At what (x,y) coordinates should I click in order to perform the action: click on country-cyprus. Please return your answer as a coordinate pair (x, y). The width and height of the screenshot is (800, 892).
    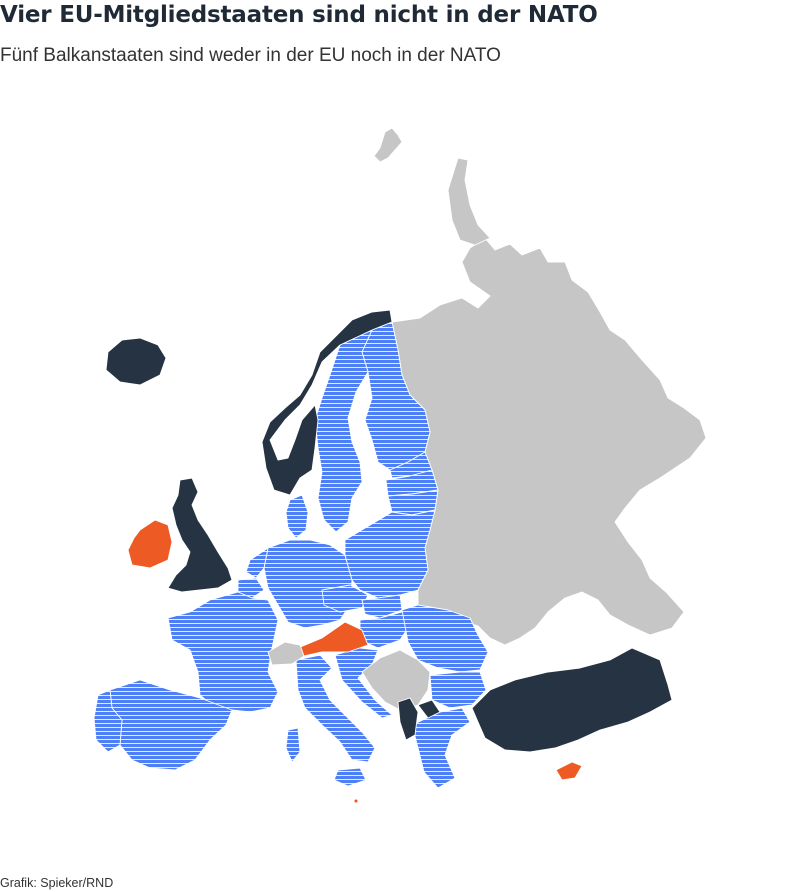
    Looking at the image, I should click on (569, 771).